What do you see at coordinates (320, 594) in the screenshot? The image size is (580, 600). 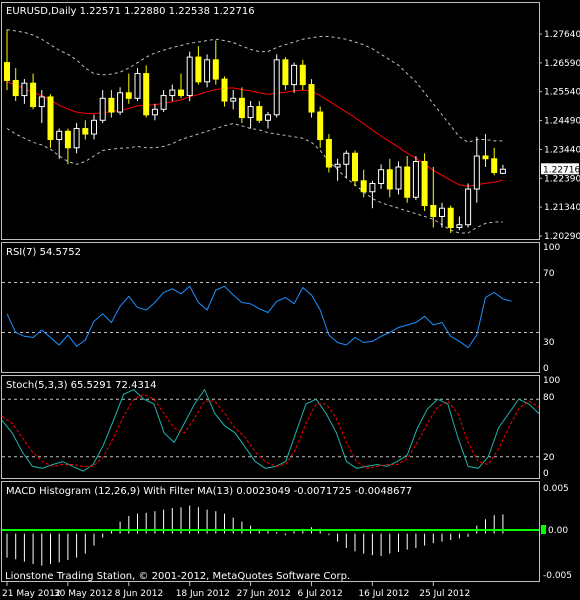 I see `time-tick-label: 6 Jul 2012` at bounding box center [320, 594].